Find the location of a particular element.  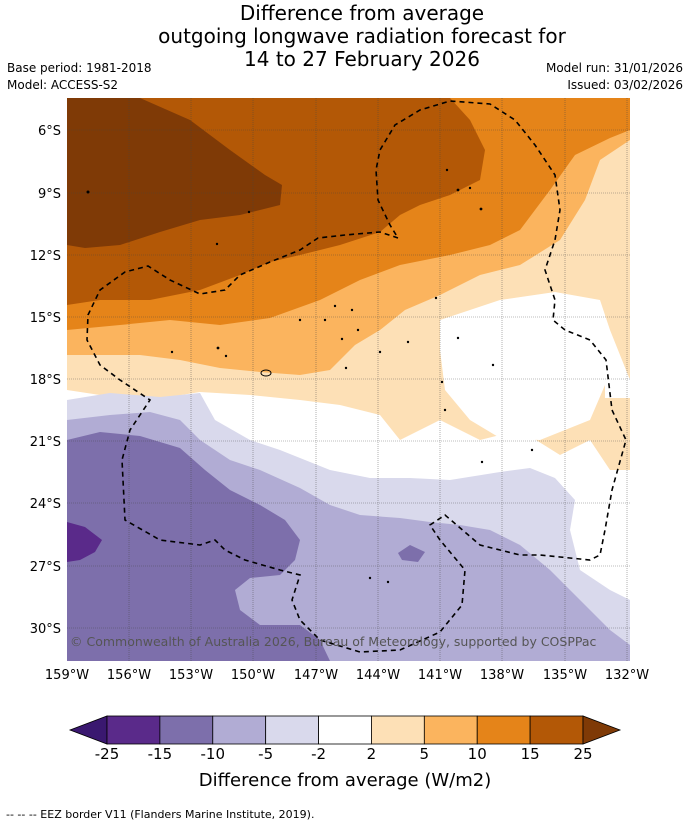

colorbar-tick-label: 2 is located at coordinates (371, 754).